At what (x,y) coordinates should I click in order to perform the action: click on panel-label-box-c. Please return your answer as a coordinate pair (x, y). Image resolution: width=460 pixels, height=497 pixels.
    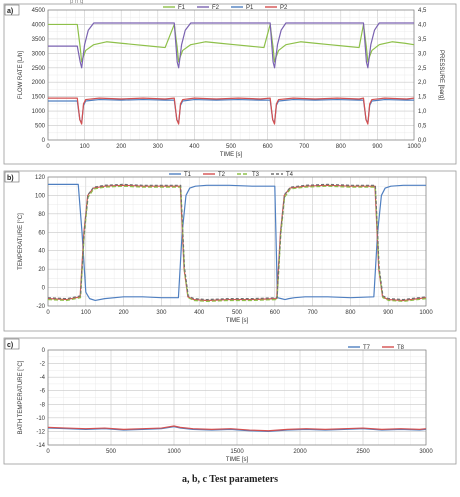
    Looking at the image, I should click on (12, 344).